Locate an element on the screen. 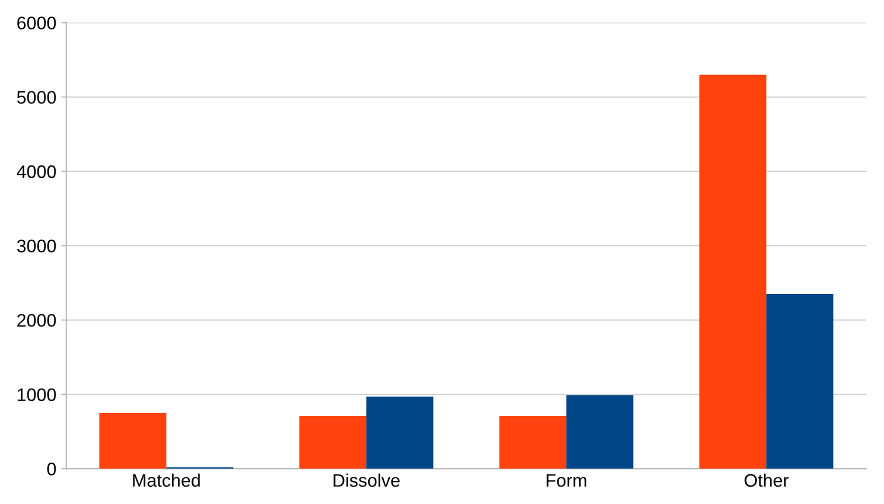 This screenshot has width=884, height=504. y-tick-label: 0 is located at coordinates (51, 469).